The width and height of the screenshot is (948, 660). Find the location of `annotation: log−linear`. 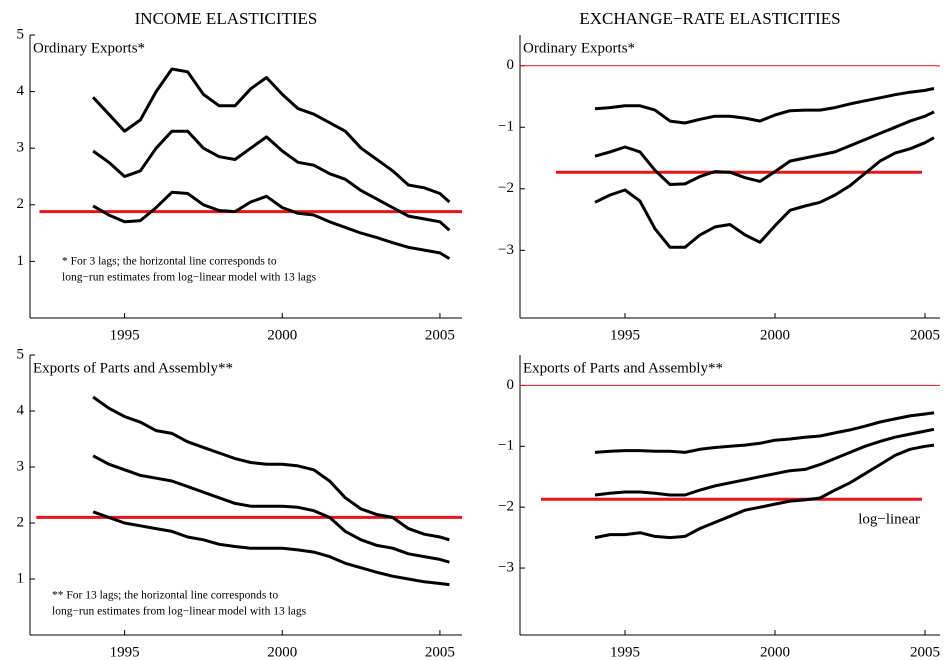

annotation: log−linear is located at coordinates (889, 519).